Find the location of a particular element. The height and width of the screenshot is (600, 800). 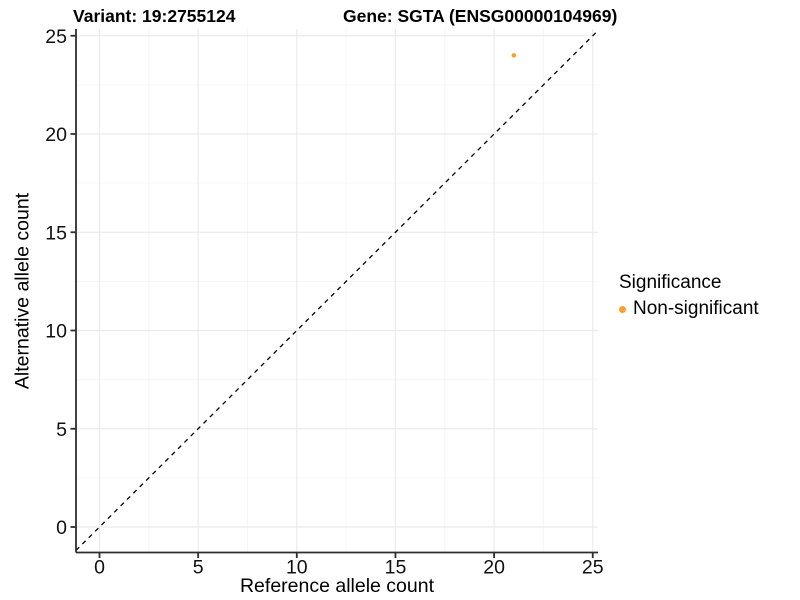

y-tick-label: 0 is located at coordinates (61, 528).